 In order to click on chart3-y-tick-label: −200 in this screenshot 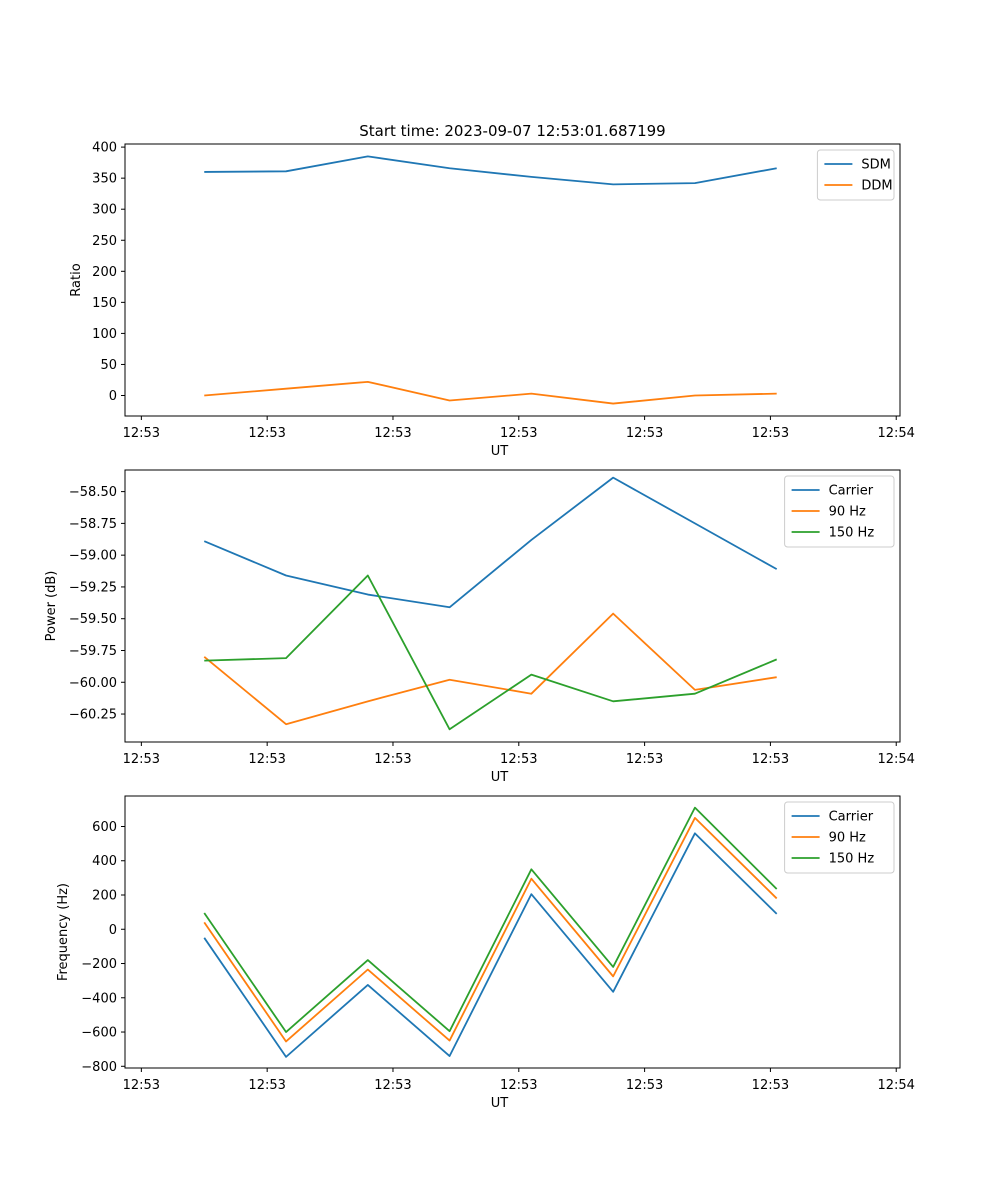, I will do `click(99, 964)`.